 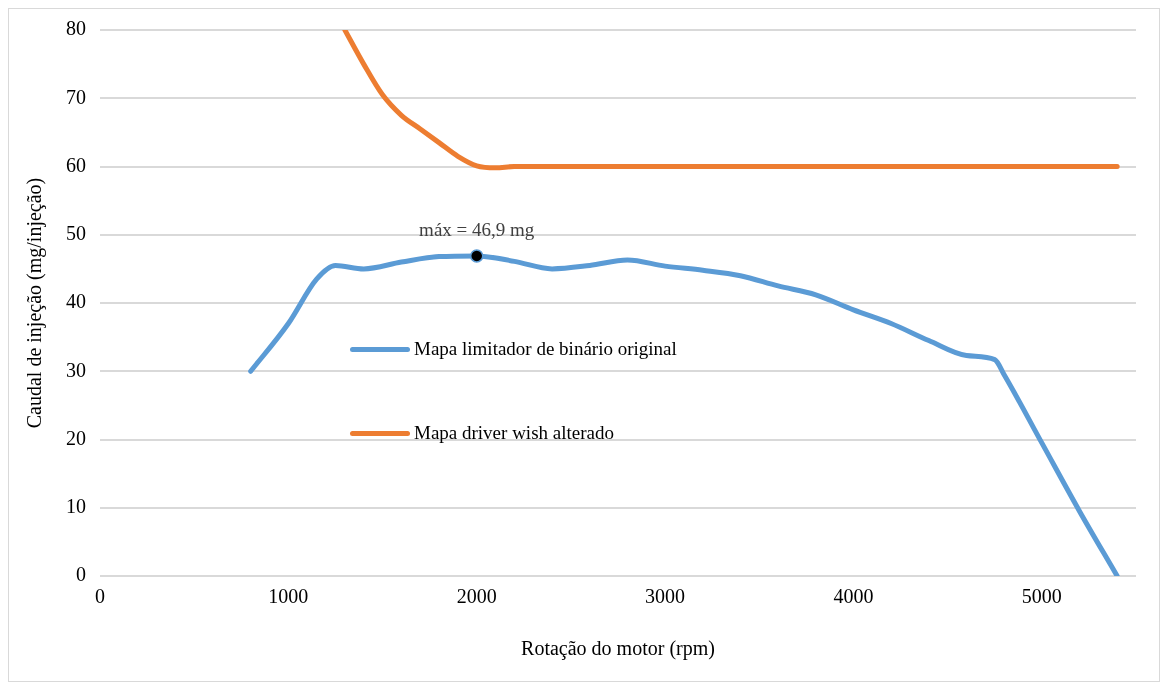 I want to click on x-tick-label: 3000, so click(x=665, y=596).